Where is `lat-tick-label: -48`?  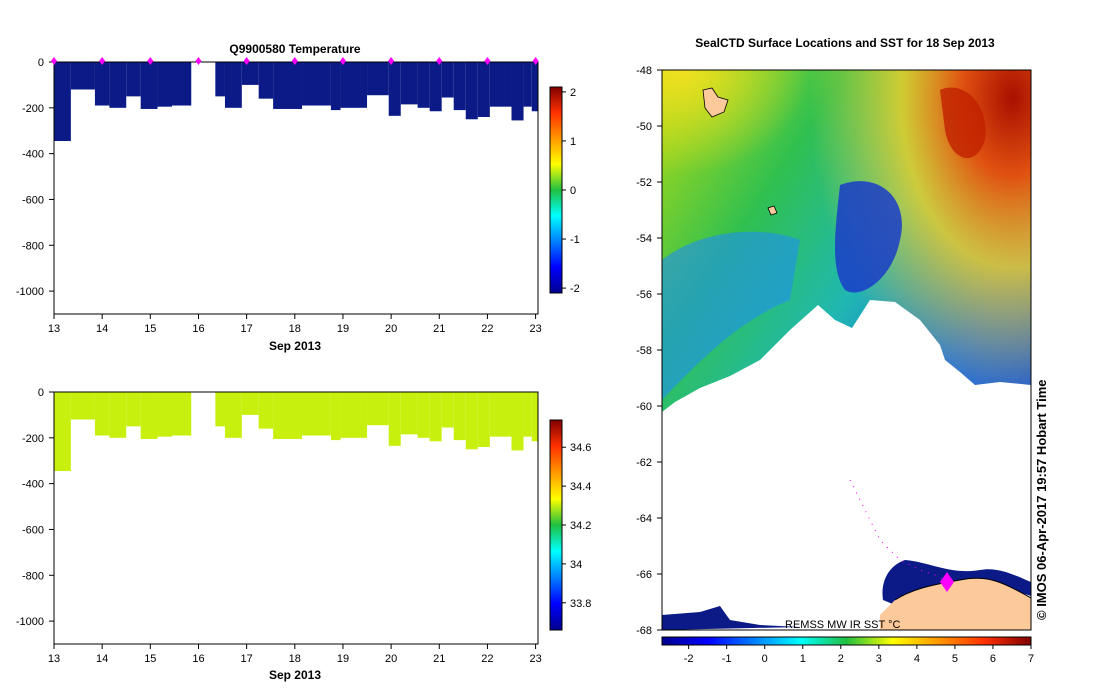
lat-tick-label: -48 is located at coordinates (644, 71).